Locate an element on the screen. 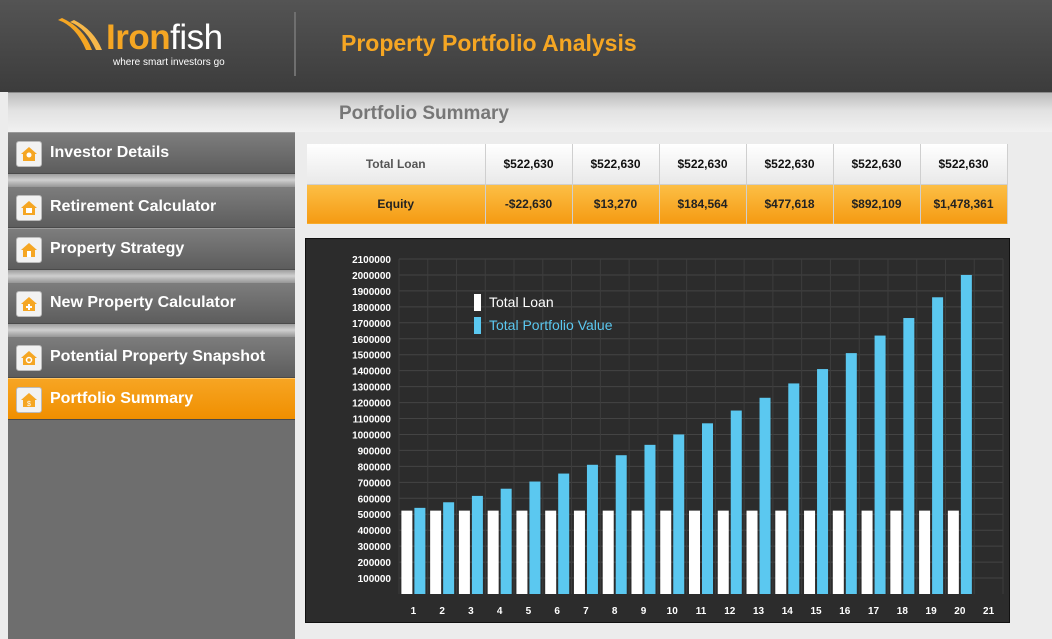  sidebar-item-potential-property-snapshot: Potential Property Snapshot is located at coordinates (151, 357).